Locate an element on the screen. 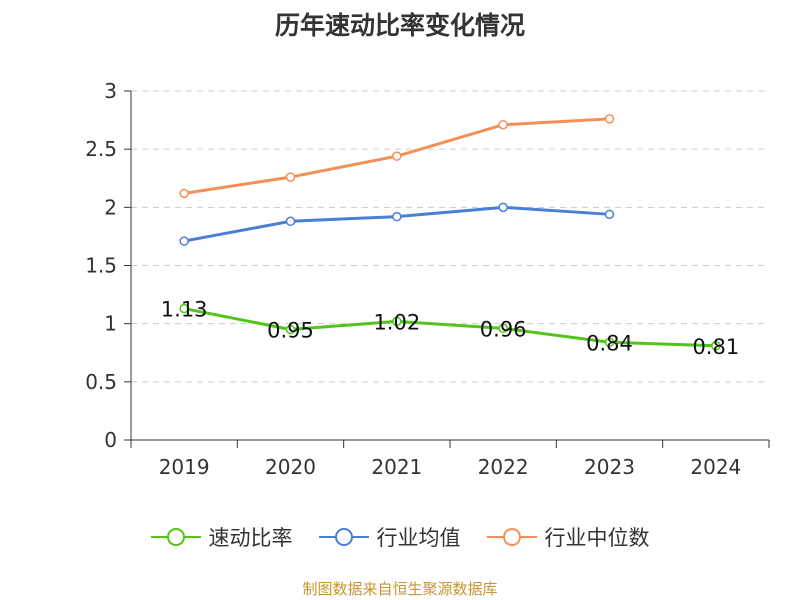 Image resolution: width=800 pixels, height=600 pixels. data-label: 0.95 is located at coordinates (290, 330).